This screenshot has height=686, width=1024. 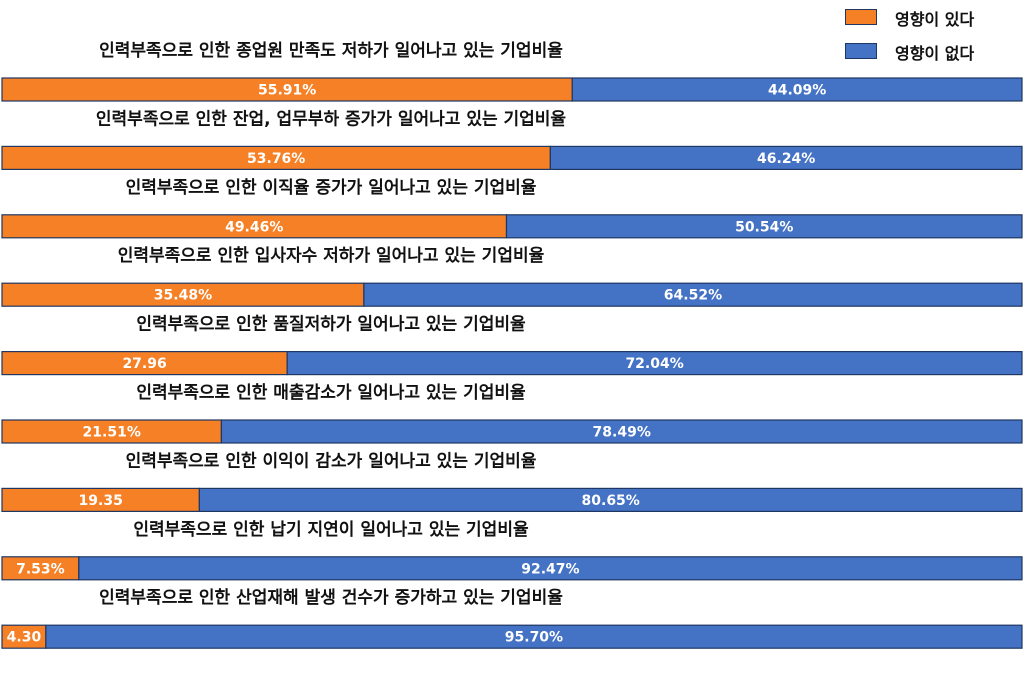 I want to click on bar-title: 인력부족으로 인한 입사자수 저하가 일어나고 있는 기업비율, so click(x=331, y=256).